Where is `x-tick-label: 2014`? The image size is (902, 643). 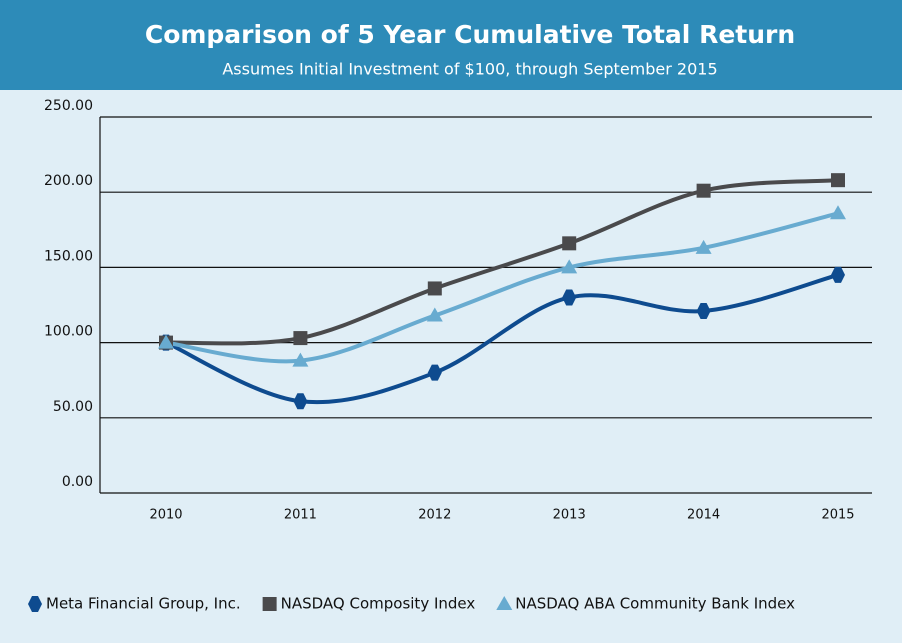
x-tick-label: 2014 is located at coordinates (703, 515).